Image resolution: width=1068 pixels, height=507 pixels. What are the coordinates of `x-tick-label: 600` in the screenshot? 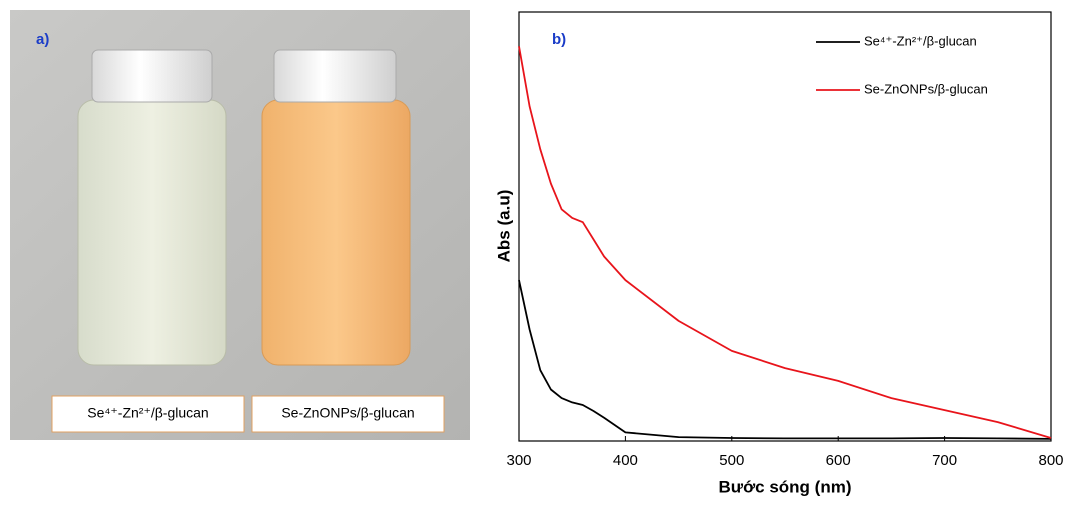 It's located at (838, 460).